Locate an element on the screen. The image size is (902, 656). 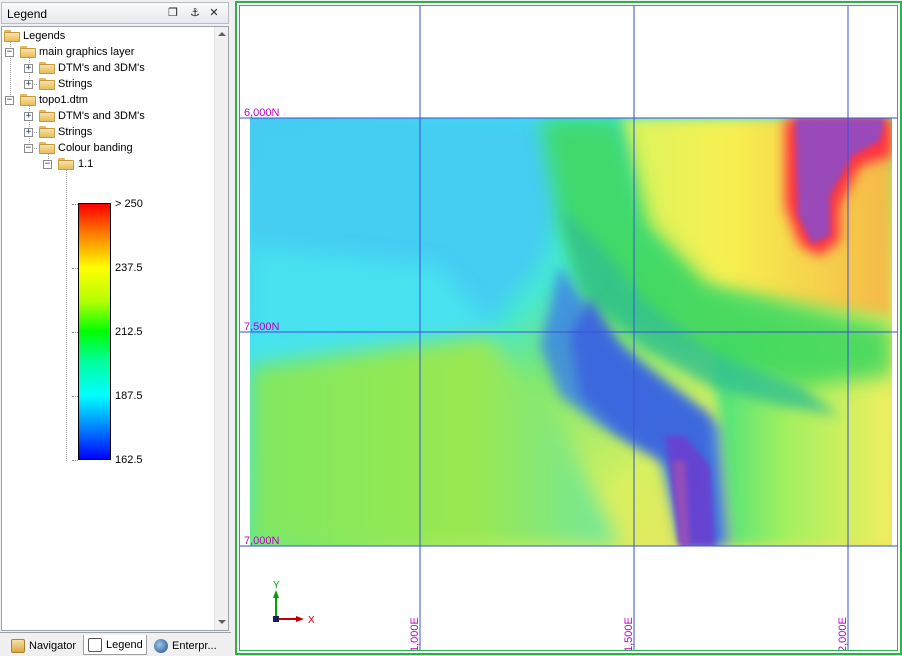
tab-navigator: Navigator is located at coordinates (44, 645).